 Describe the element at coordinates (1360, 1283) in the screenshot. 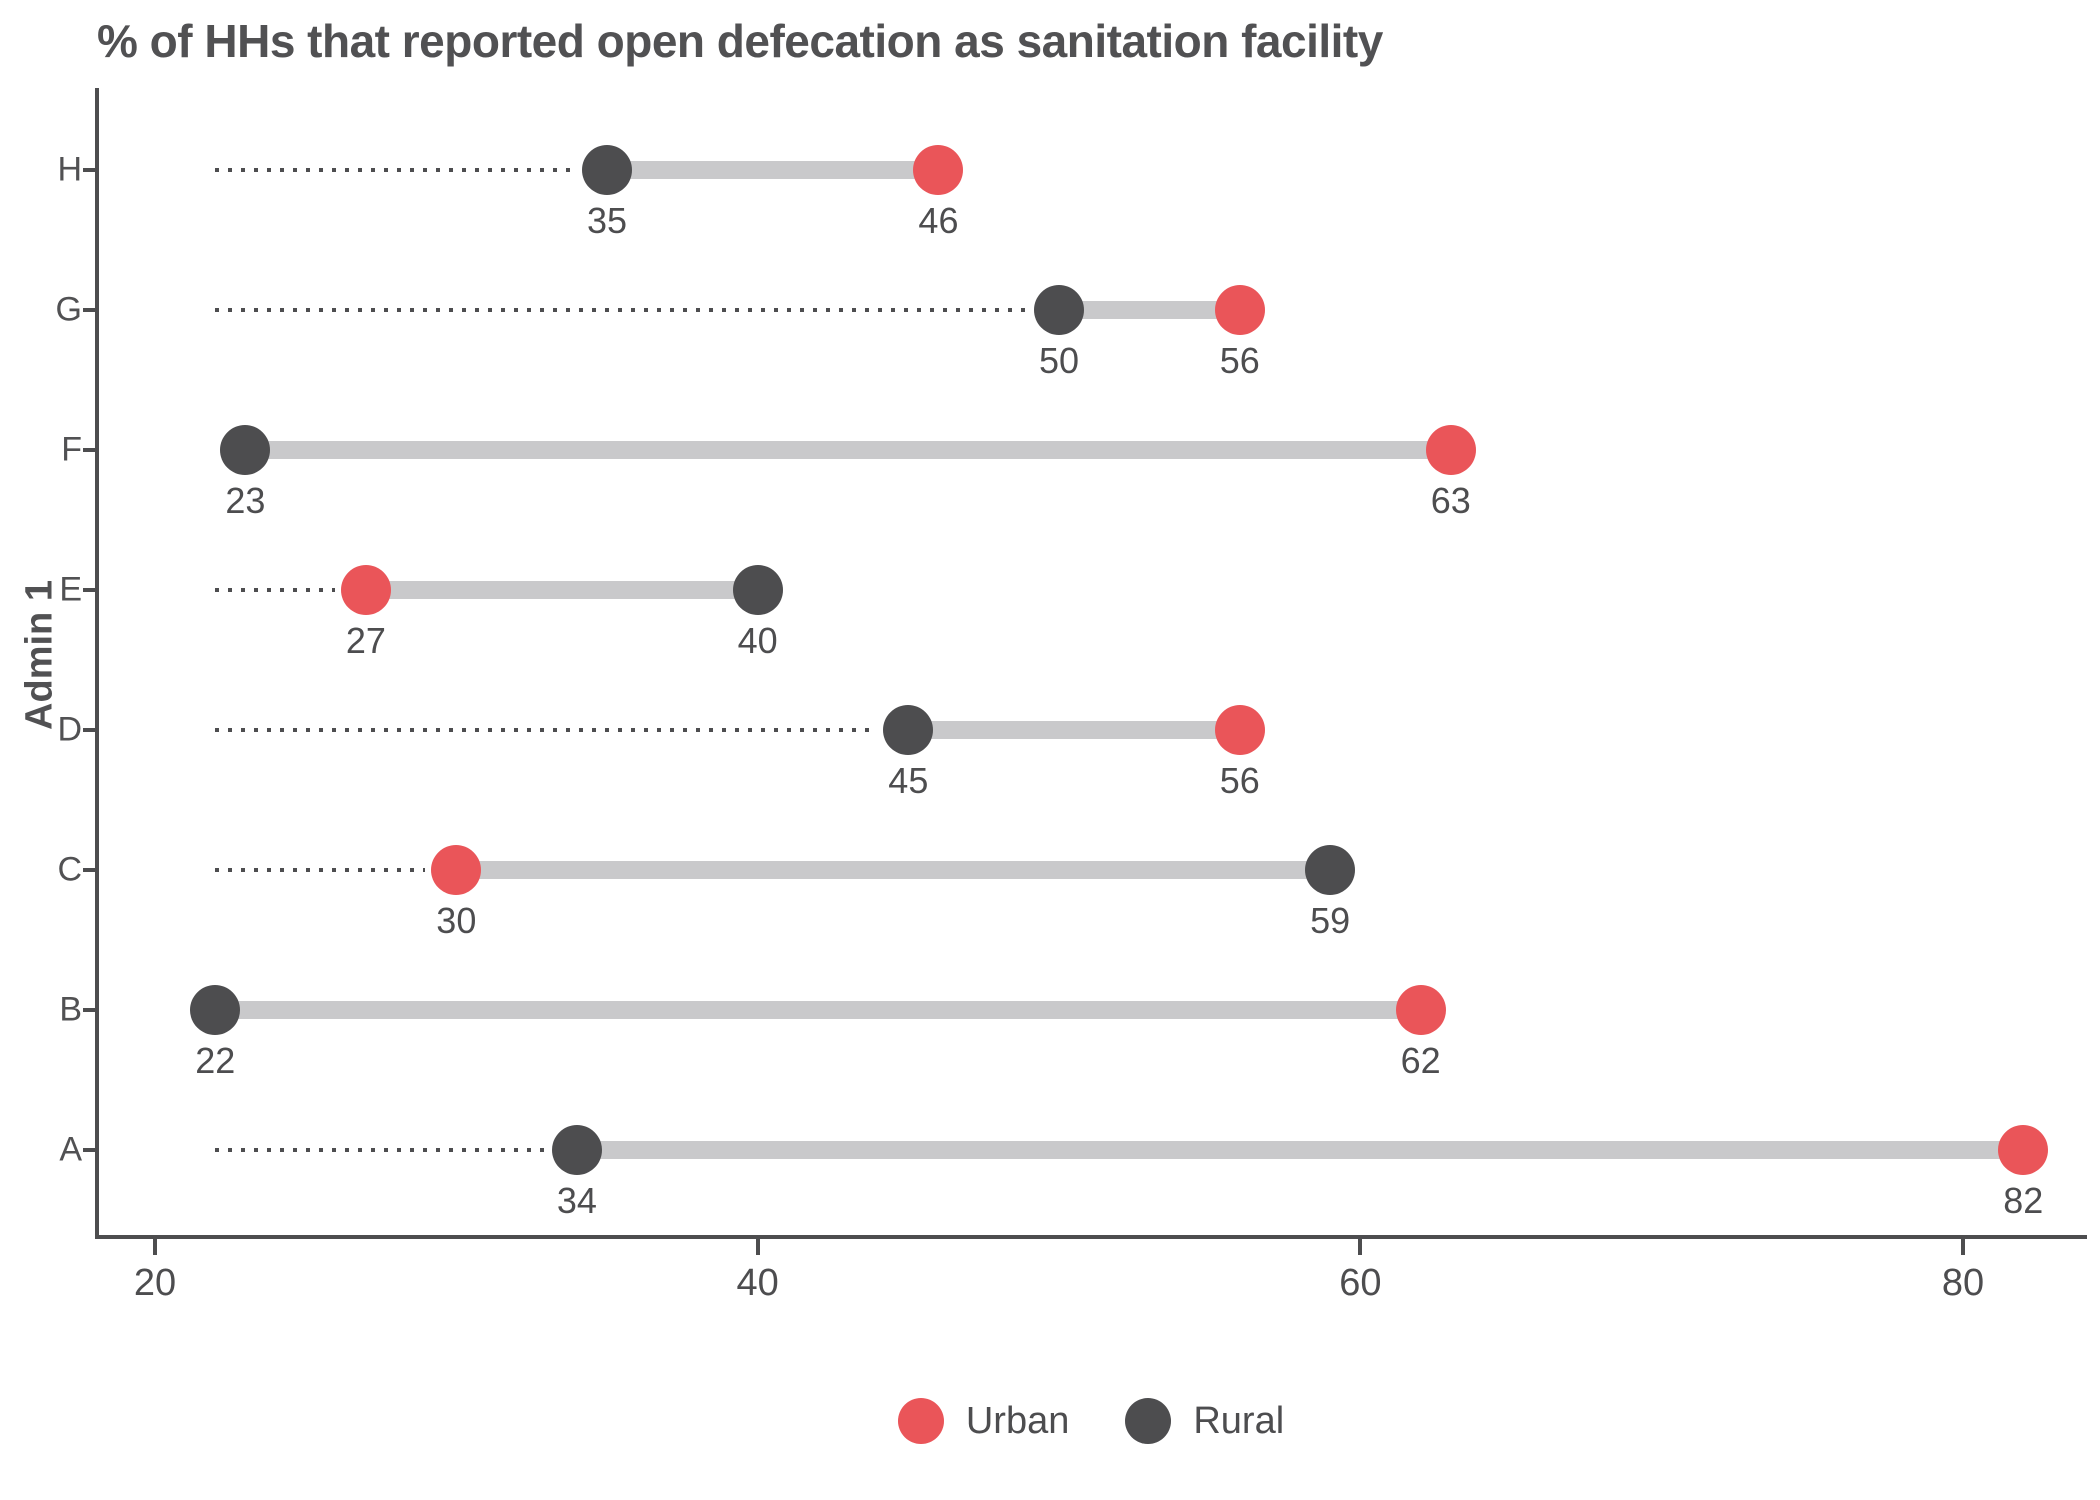

I see `x-tick-label: 60` at that location.